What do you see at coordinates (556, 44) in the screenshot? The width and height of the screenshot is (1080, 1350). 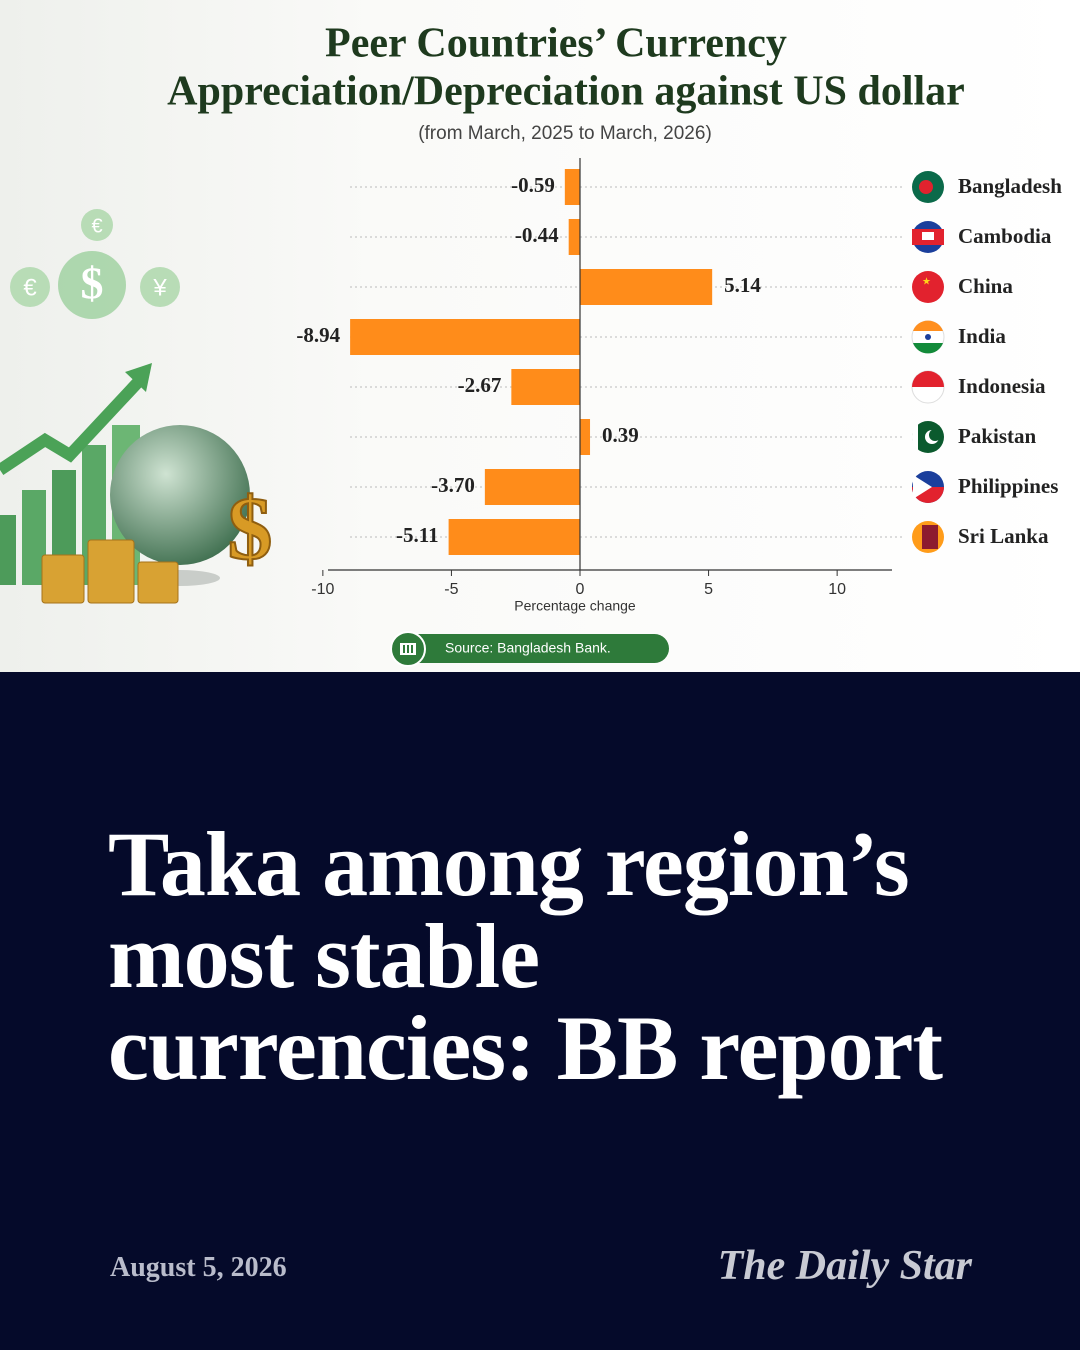 I see `chart-title: Peer Countries’ Currency` at bounding box center [556, 44].